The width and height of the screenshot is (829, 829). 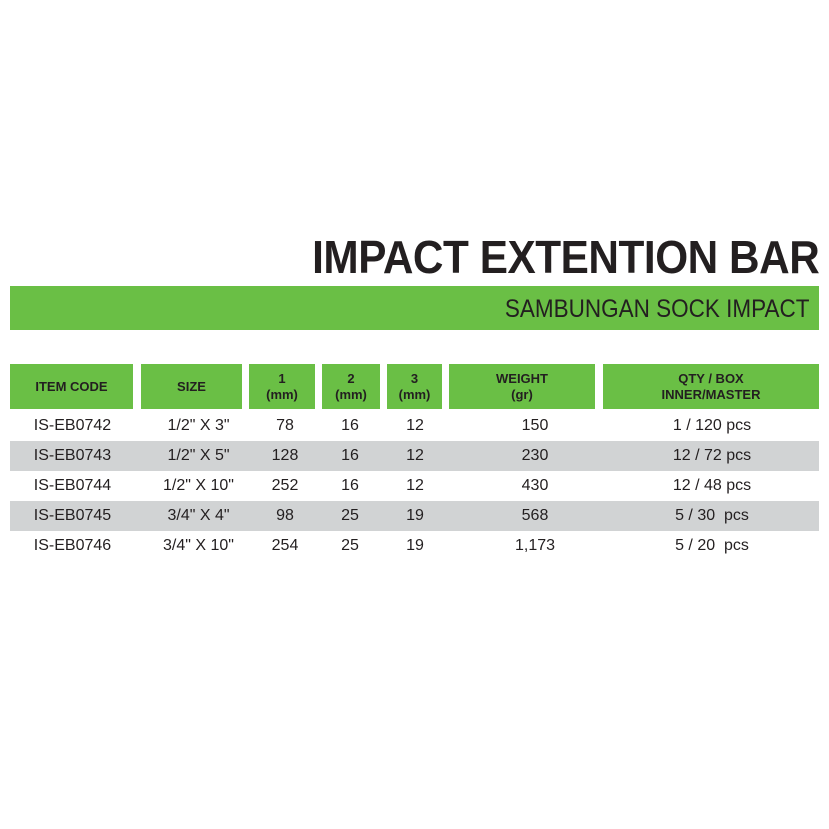 What do you see at coordinates (414, 308) in the screenshot?
I see `subtitle-band: SAMBUNGAN SOCK IMPACT` at bounding box center [414, 308].